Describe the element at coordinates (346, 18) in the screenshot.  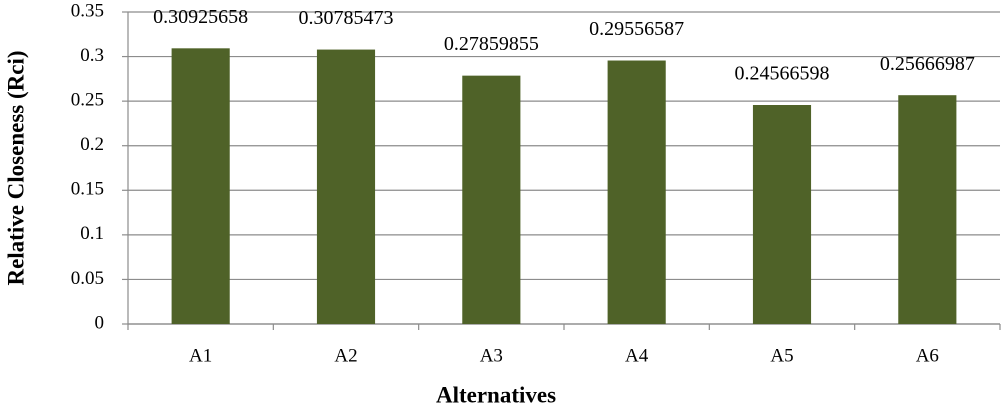
I see `data-label: 0.30785473` at that location.